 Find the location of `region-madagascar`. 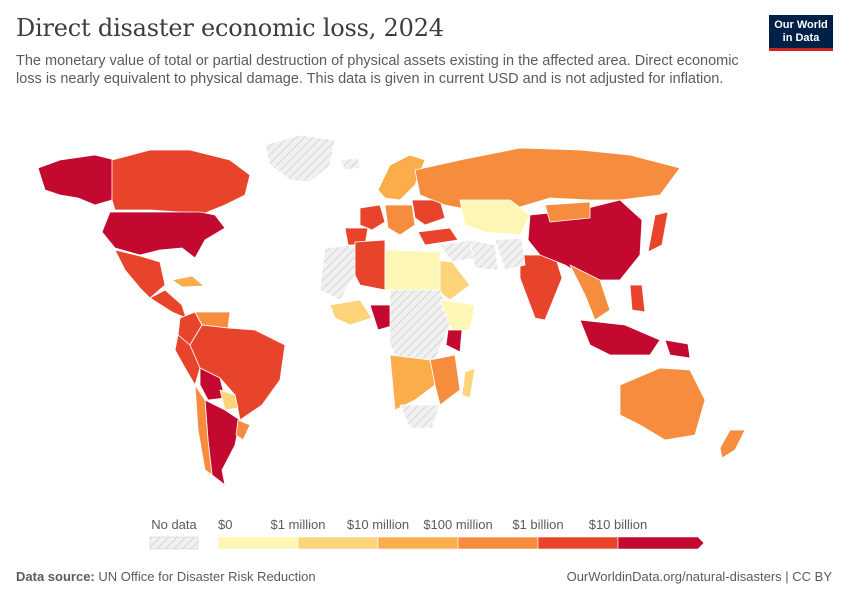

region-madagascar is located at coordinates (468, 383).